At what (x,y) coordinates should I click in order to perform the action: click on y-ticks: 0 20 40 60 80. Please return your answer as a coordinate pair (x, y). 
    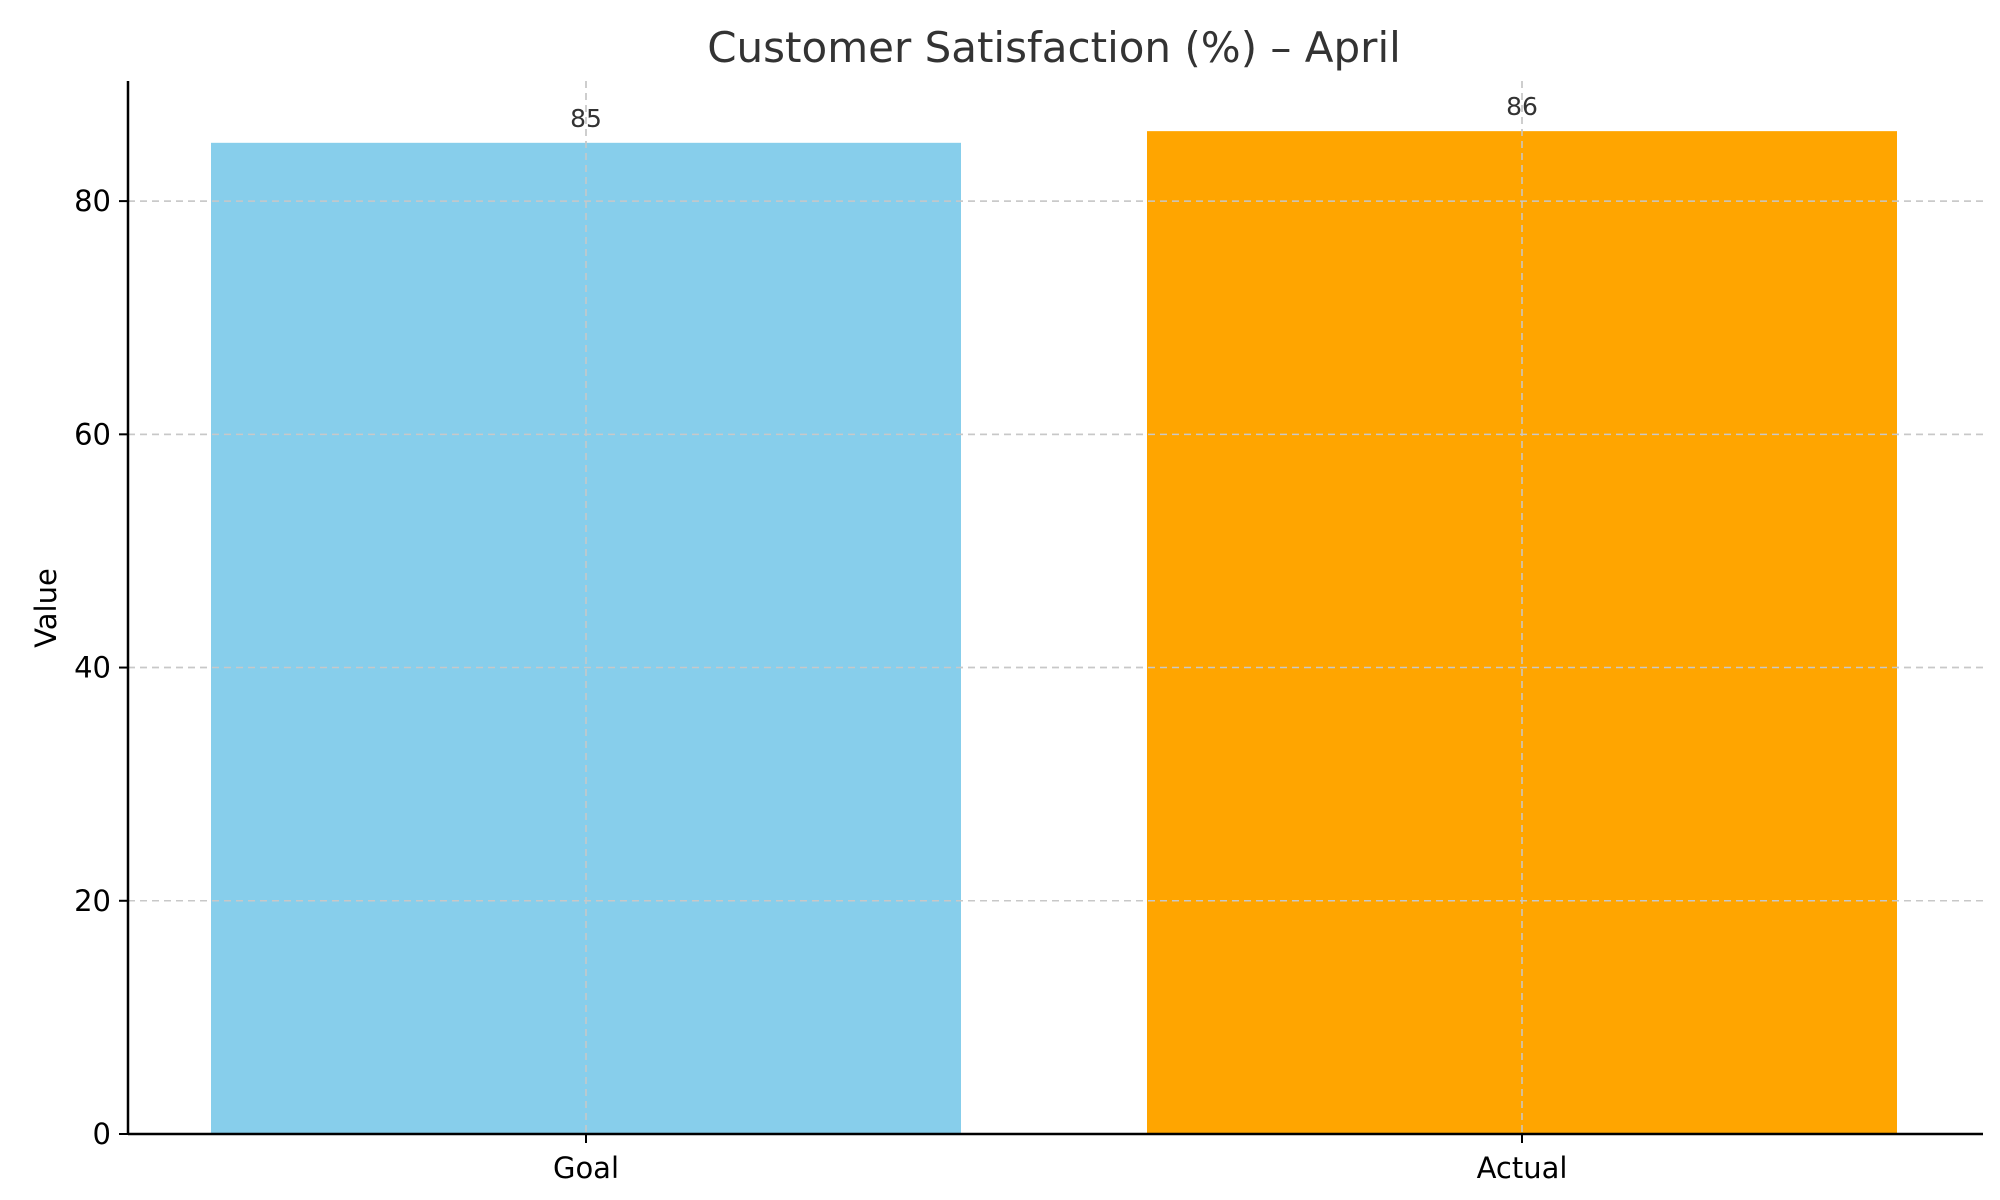
    Looking at the image, I should click on (101, 667).